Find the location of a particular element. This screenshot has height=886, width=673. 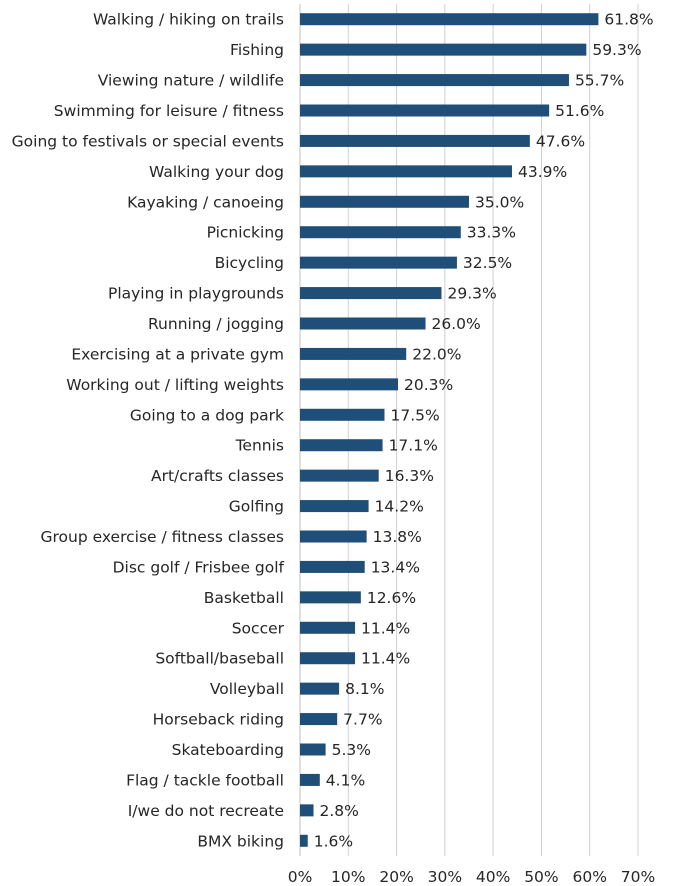

category-label: Going to a dog park is located at coordinates (207, 415).